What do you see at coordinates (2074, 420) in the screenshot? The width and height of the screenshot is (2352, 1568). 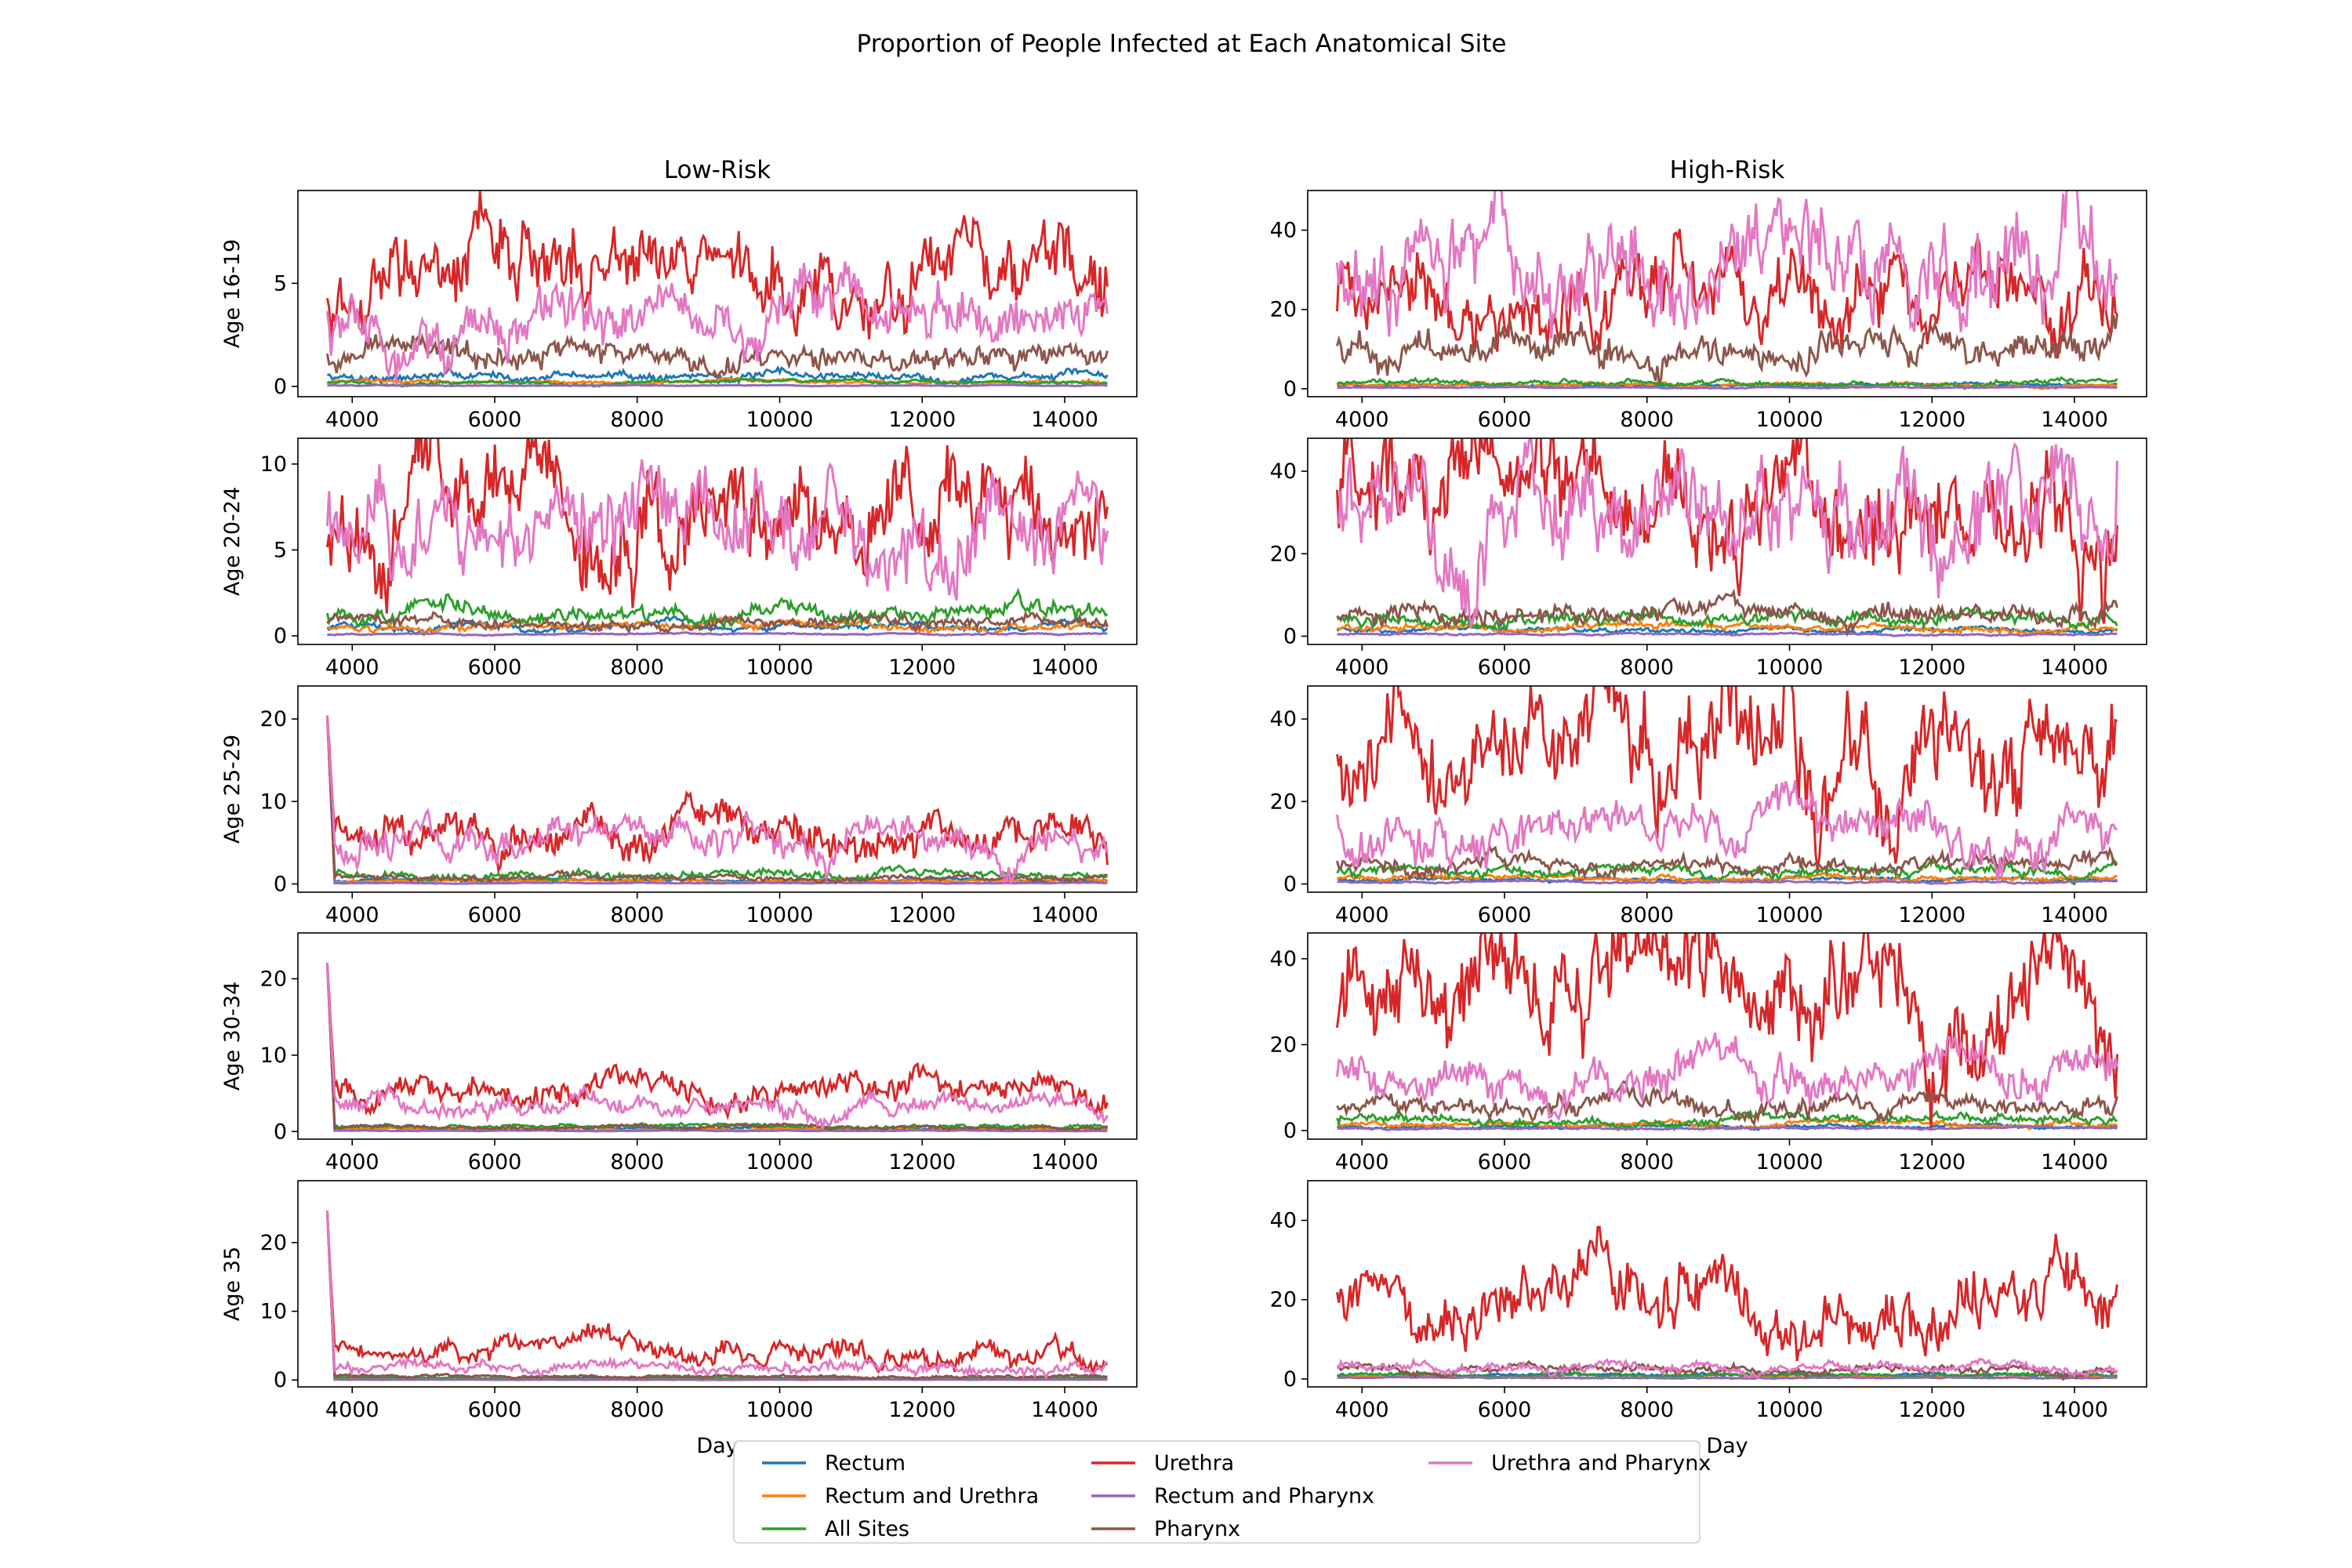 I see `panel-age-16-19-high-risk-xtick-label: 14000` at bounding box center [2074, 420].